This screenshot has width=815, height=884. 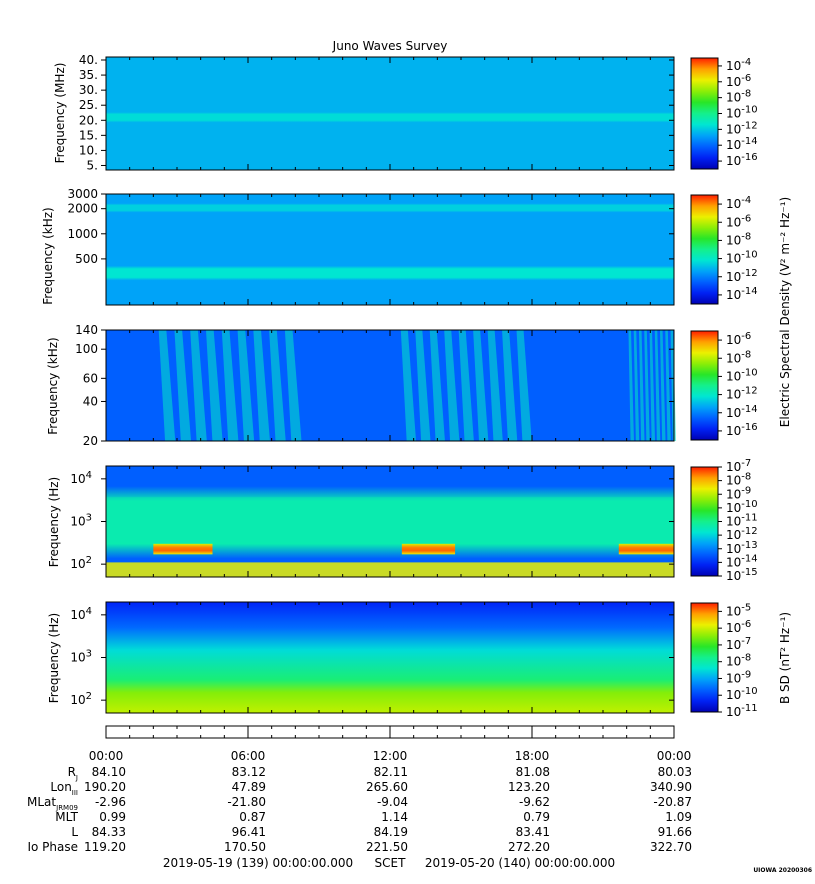 I want to click on panel-5-yticks: 102 103 104, so click(x=372, y=656).